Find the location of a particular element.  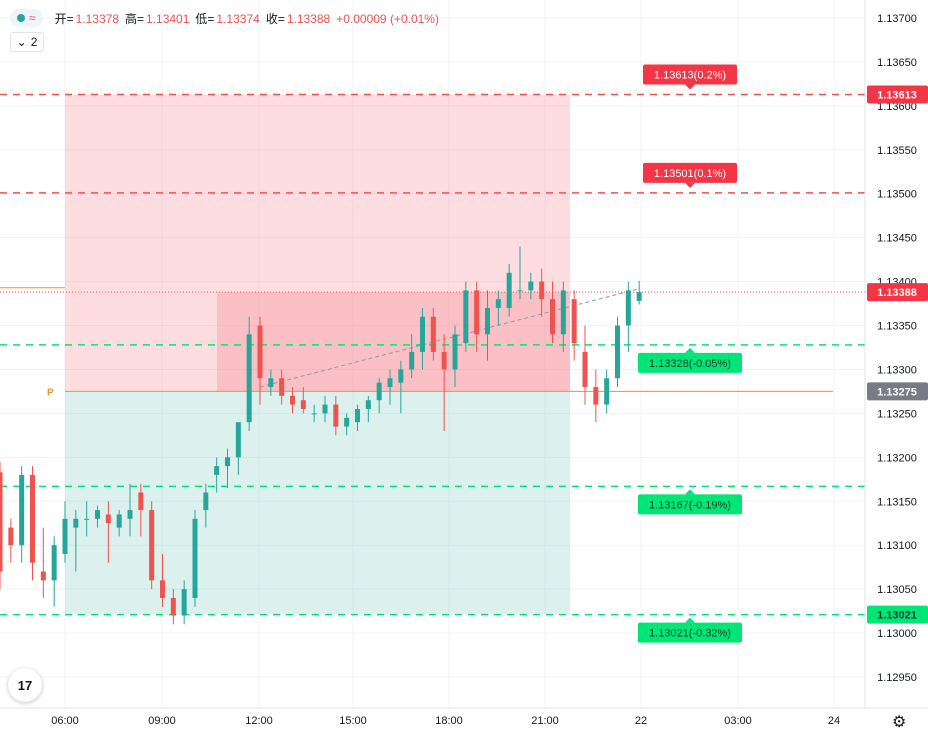

level-label-text: 1.13021(-0.32%) is located at coordinates (690, 634).